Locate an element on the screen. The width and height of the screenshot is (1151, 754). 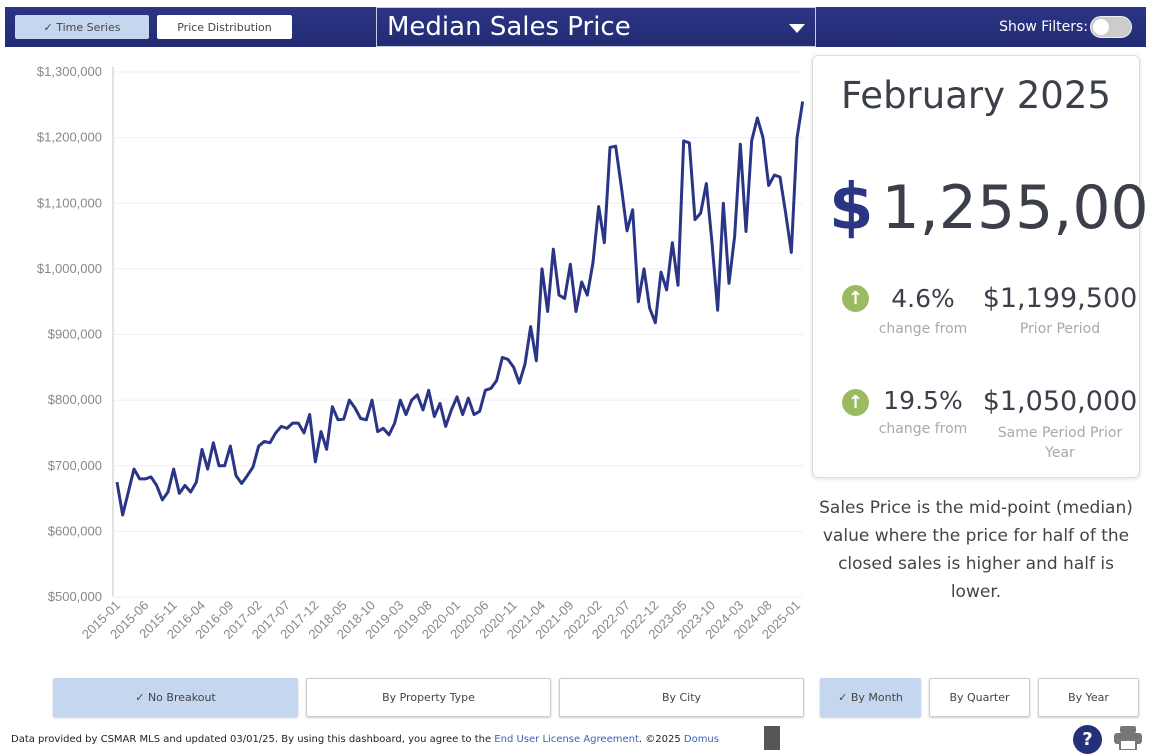
metric-dropdown: Median Sales Price is located at coordinates (596, 27).